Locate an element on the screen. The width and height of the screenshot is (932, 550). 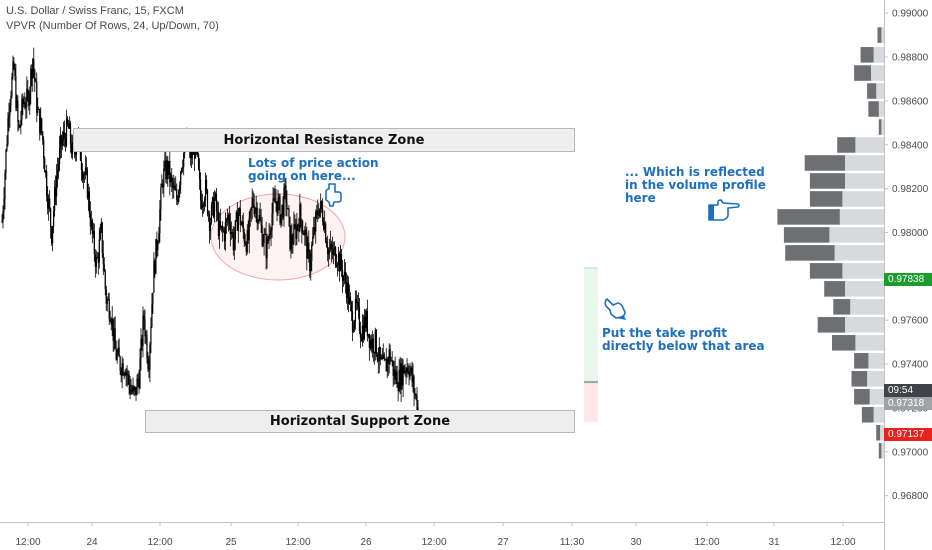
pointing-hand-down-icon is located at coordinates (332, 197).